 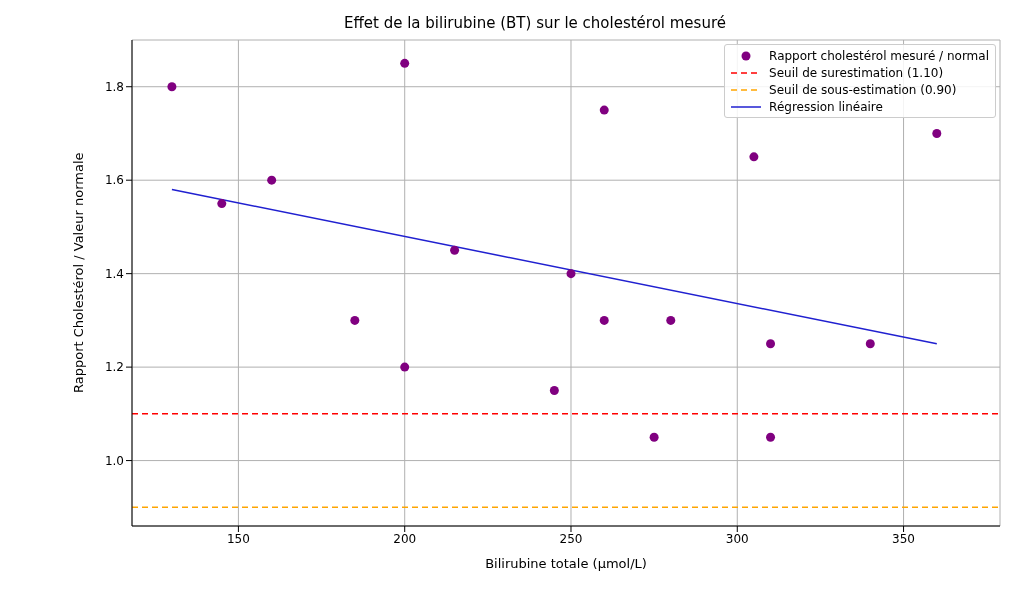 I want to click on x-tick-label: 200, so click(x=405, y=538).